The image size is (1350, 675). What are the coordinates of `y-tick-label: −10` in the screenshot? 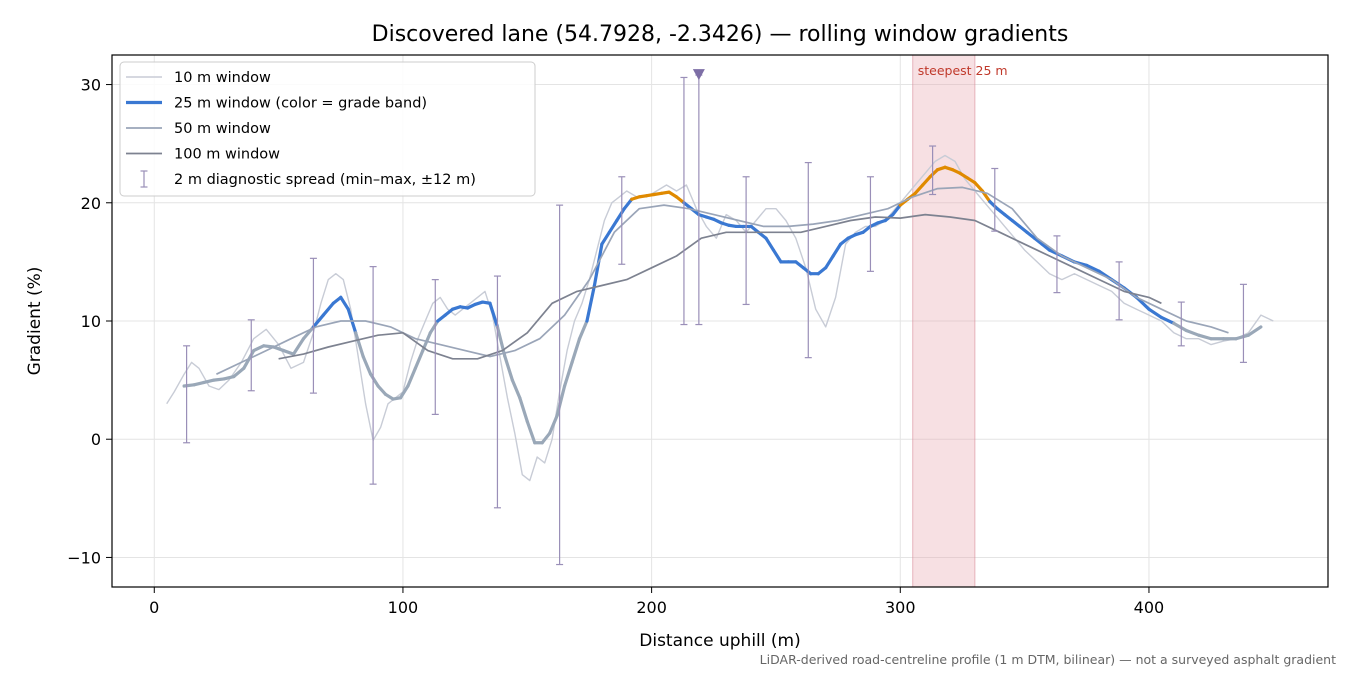 It's located at (84, 557).